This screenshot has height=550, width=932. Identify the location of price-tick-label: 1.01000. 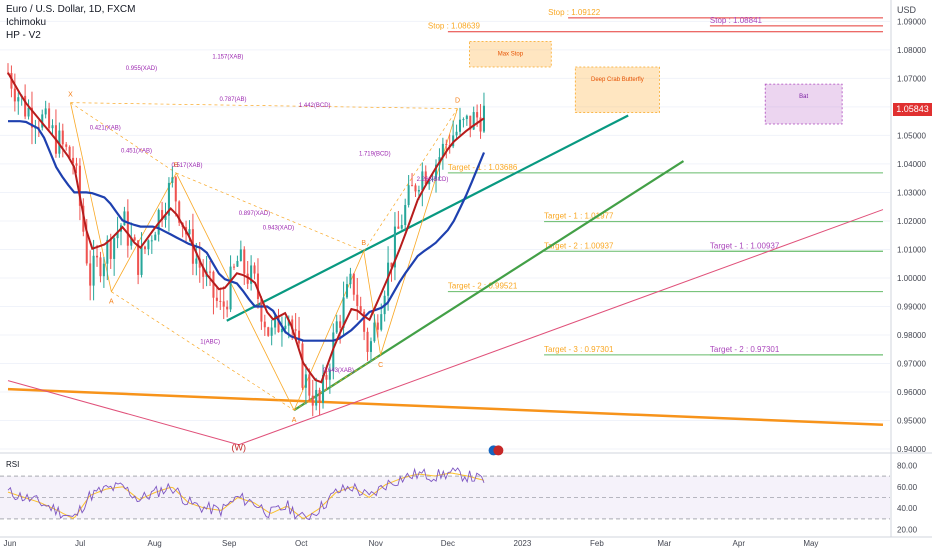
(911, 249).